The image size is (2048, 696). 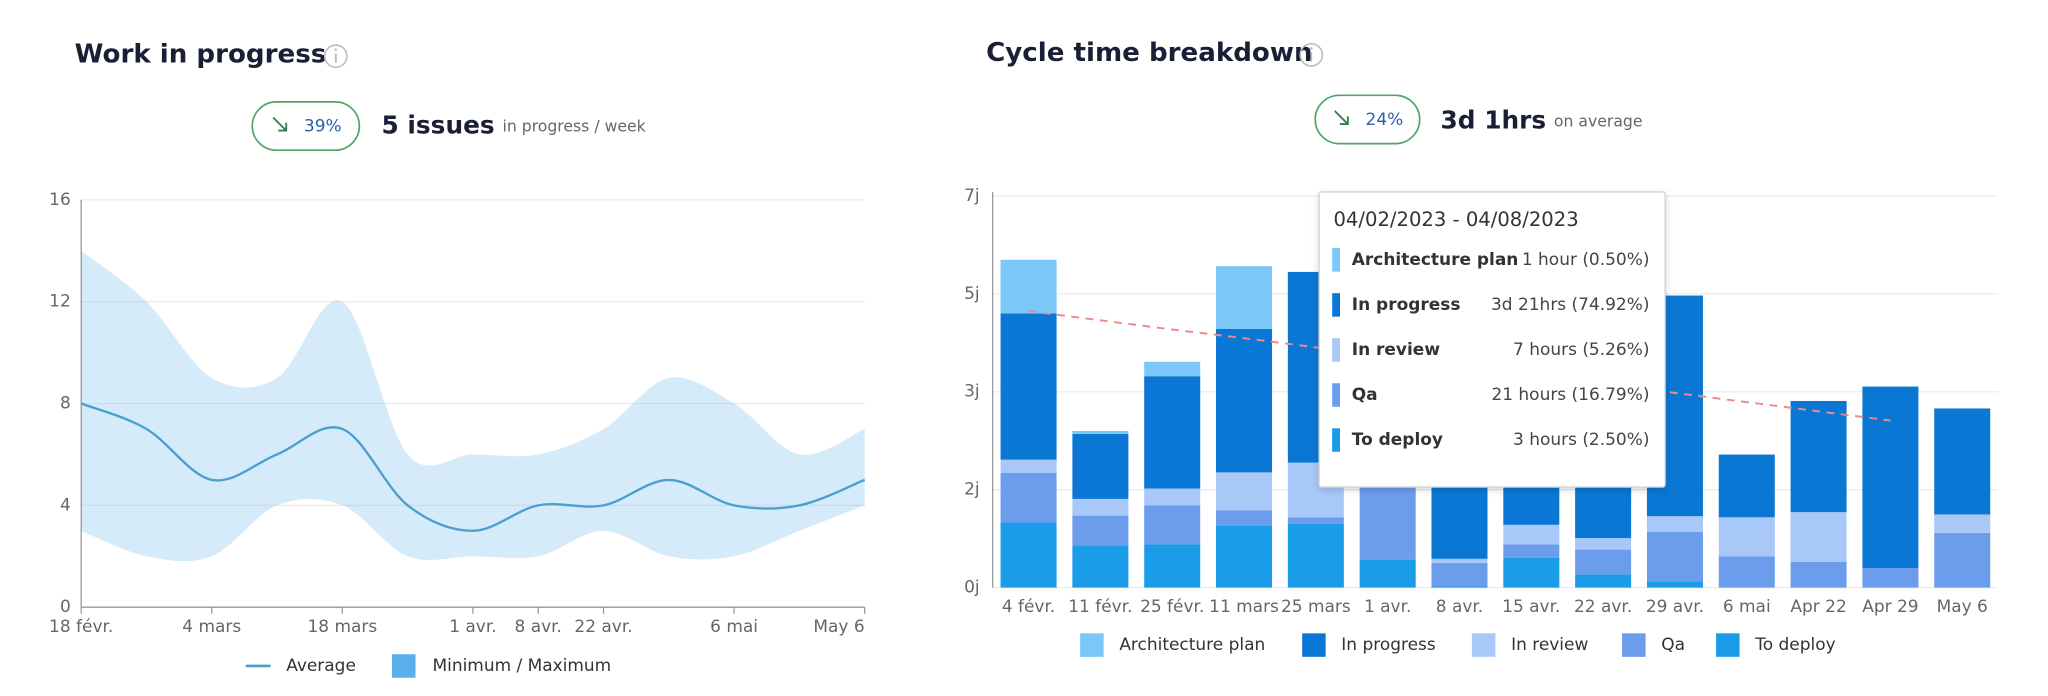 What do you see at coordinates (1367, 119) in the screenshot?
I see `change-badge: 24%` at bounding box center [1367, 119].